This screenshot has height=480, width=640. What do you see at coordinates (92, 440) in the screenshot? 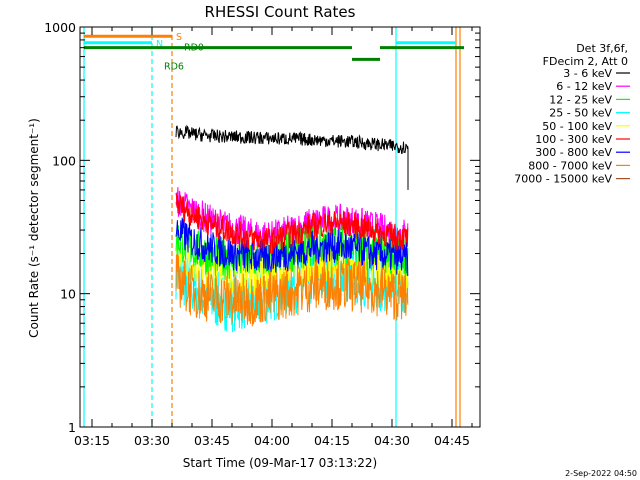
I see `x-tick-label-0: 03:15` at bounding box center [92, 440].